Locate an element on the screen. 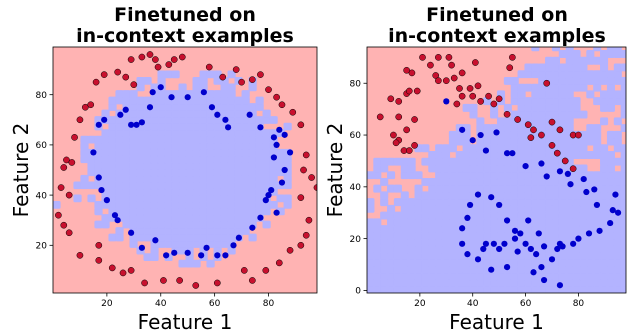  x-tick-label: 20 is located at coordinates (420, 304).